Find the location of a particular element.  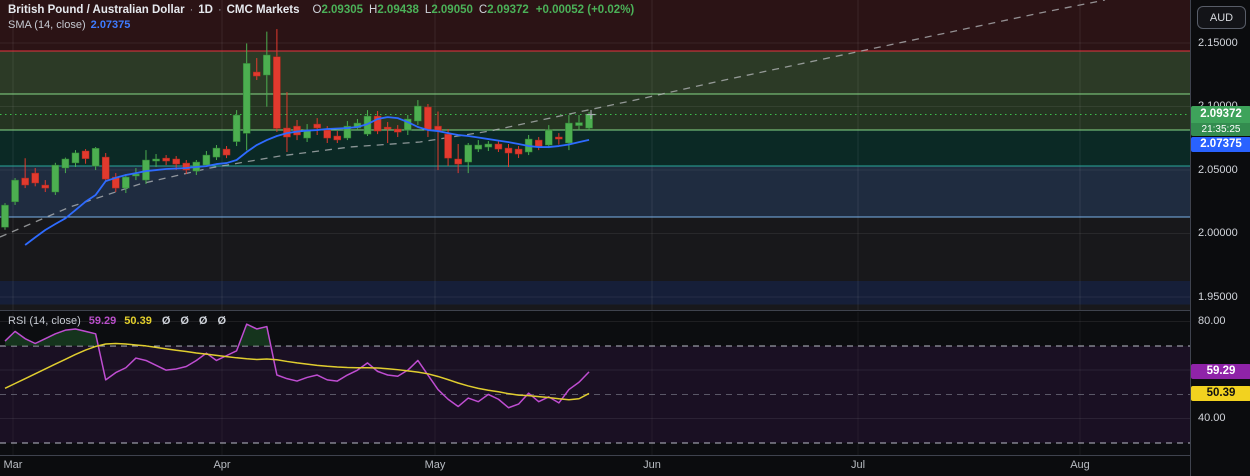

rsi-overbought-fill is located at coordinates (297, 335).